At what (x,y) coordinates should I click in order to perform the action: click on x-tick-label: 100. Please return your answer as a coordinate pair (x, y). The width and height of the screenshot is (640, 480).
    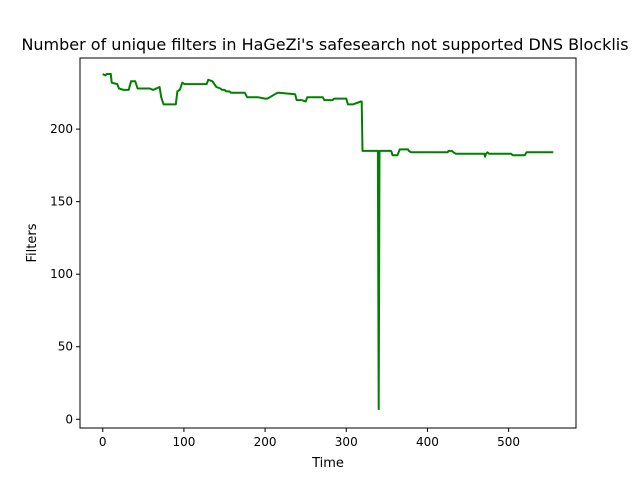
    Looking at the image, I should click on (183, 442).